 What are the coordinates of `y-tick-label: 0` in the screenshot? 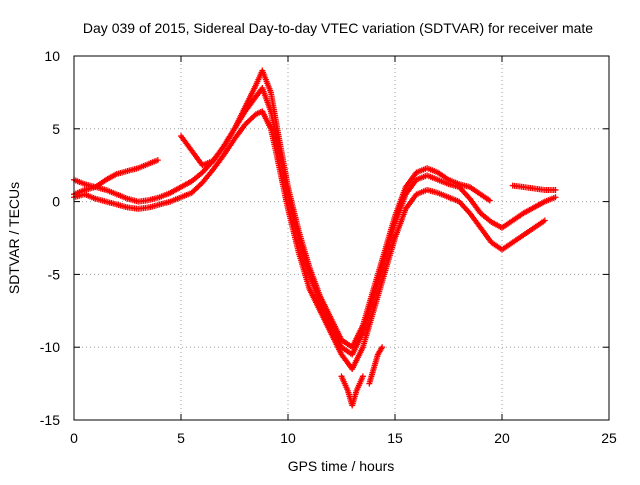 It's located at (56, 202).